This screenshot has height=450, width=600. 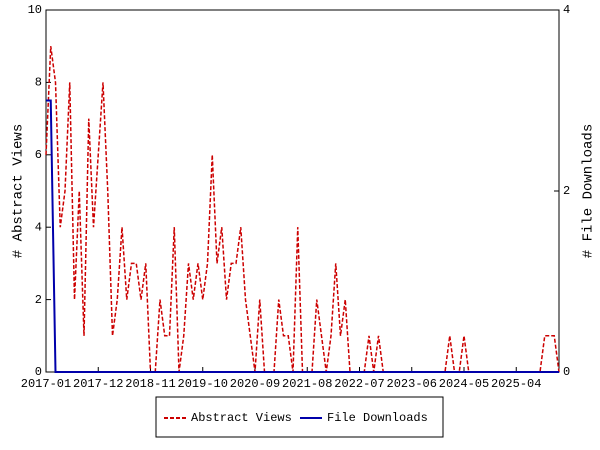 I want to click on x-tick-label: 2025-04, so click(x=516, y=384).